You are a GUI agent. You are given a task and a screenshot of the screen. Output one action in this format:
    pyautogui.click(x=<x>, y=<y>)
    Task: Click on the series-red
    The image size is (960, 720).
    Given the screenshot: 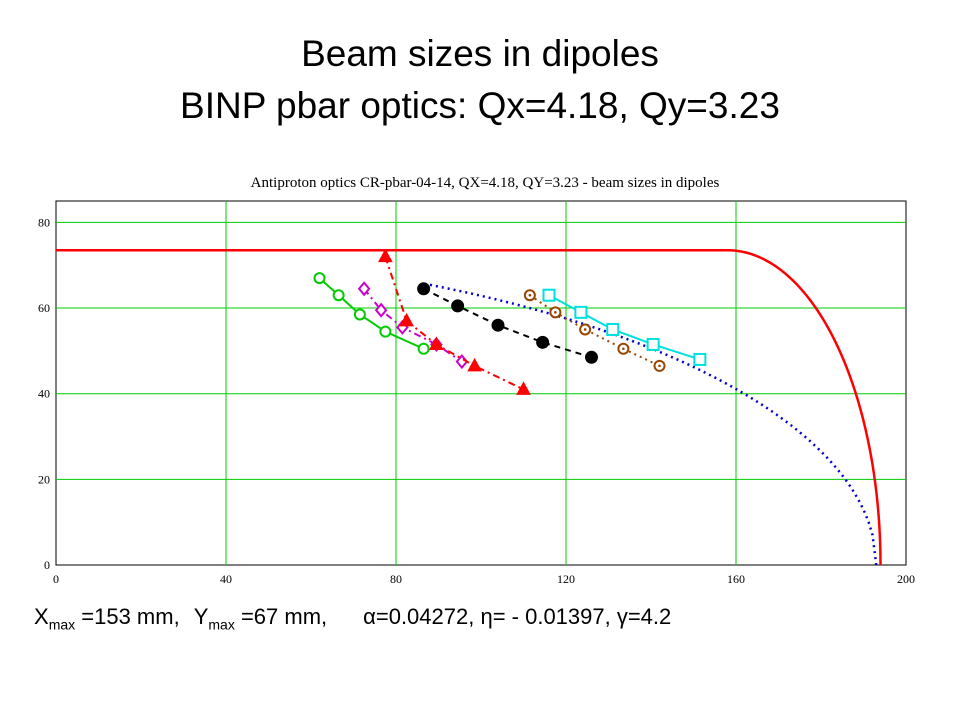 What is the action you would take?
    pyautogui.click(x=454, y=321)
    